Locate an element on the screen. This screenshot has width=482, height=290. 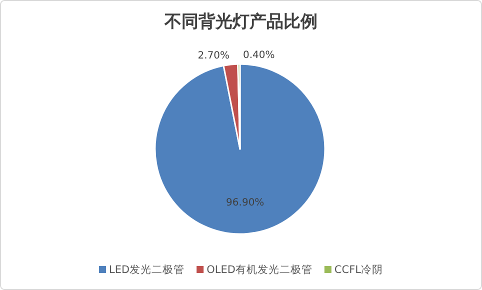
legend-label: OLED有机发光二极管 is located at coordinates (259, 269).